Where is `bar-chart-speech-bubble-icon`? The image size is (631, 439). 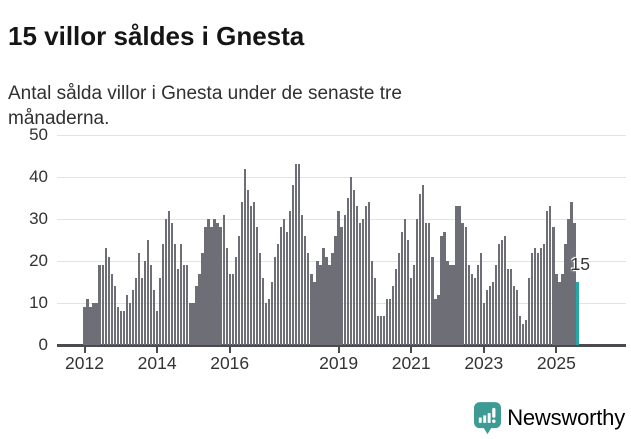 bar-chart-speech-bubble-icon is located at coordinates (488, 417).